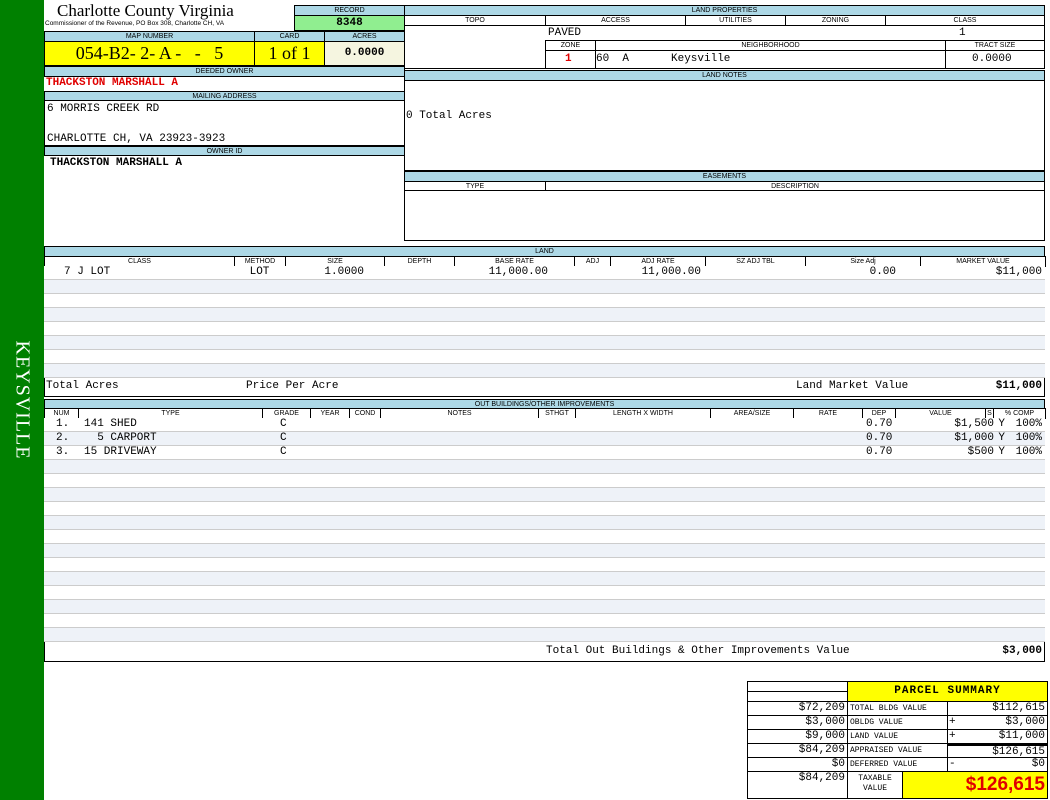 The height and width of the screenshot is (800, 1050). Describe the element at coordinates (1021, 736) in the screenshot. I see `summary-value: $11,000` at that location.